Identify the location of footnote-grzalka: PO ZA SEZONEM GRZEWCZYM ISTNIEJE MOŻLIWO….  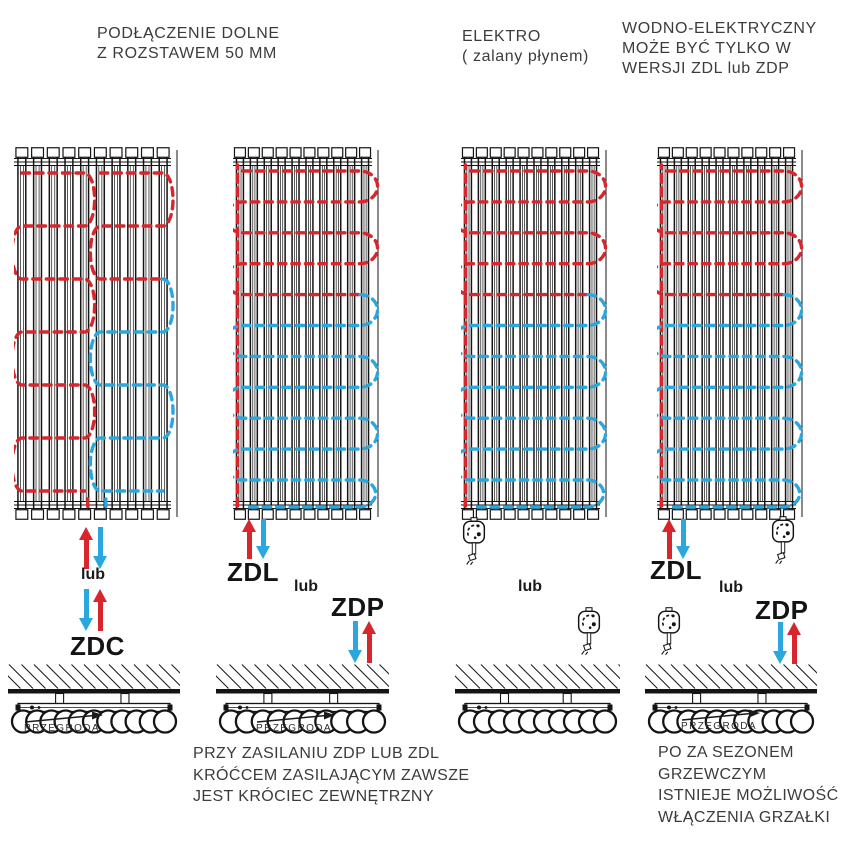
(748, 785).